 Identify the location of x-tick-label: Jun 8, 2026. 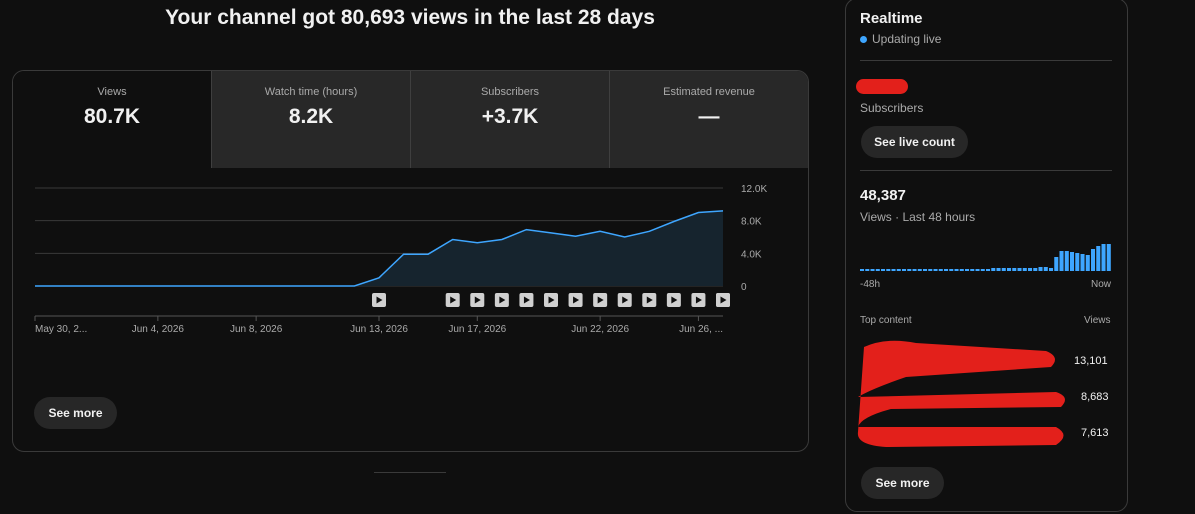
(256, 329).